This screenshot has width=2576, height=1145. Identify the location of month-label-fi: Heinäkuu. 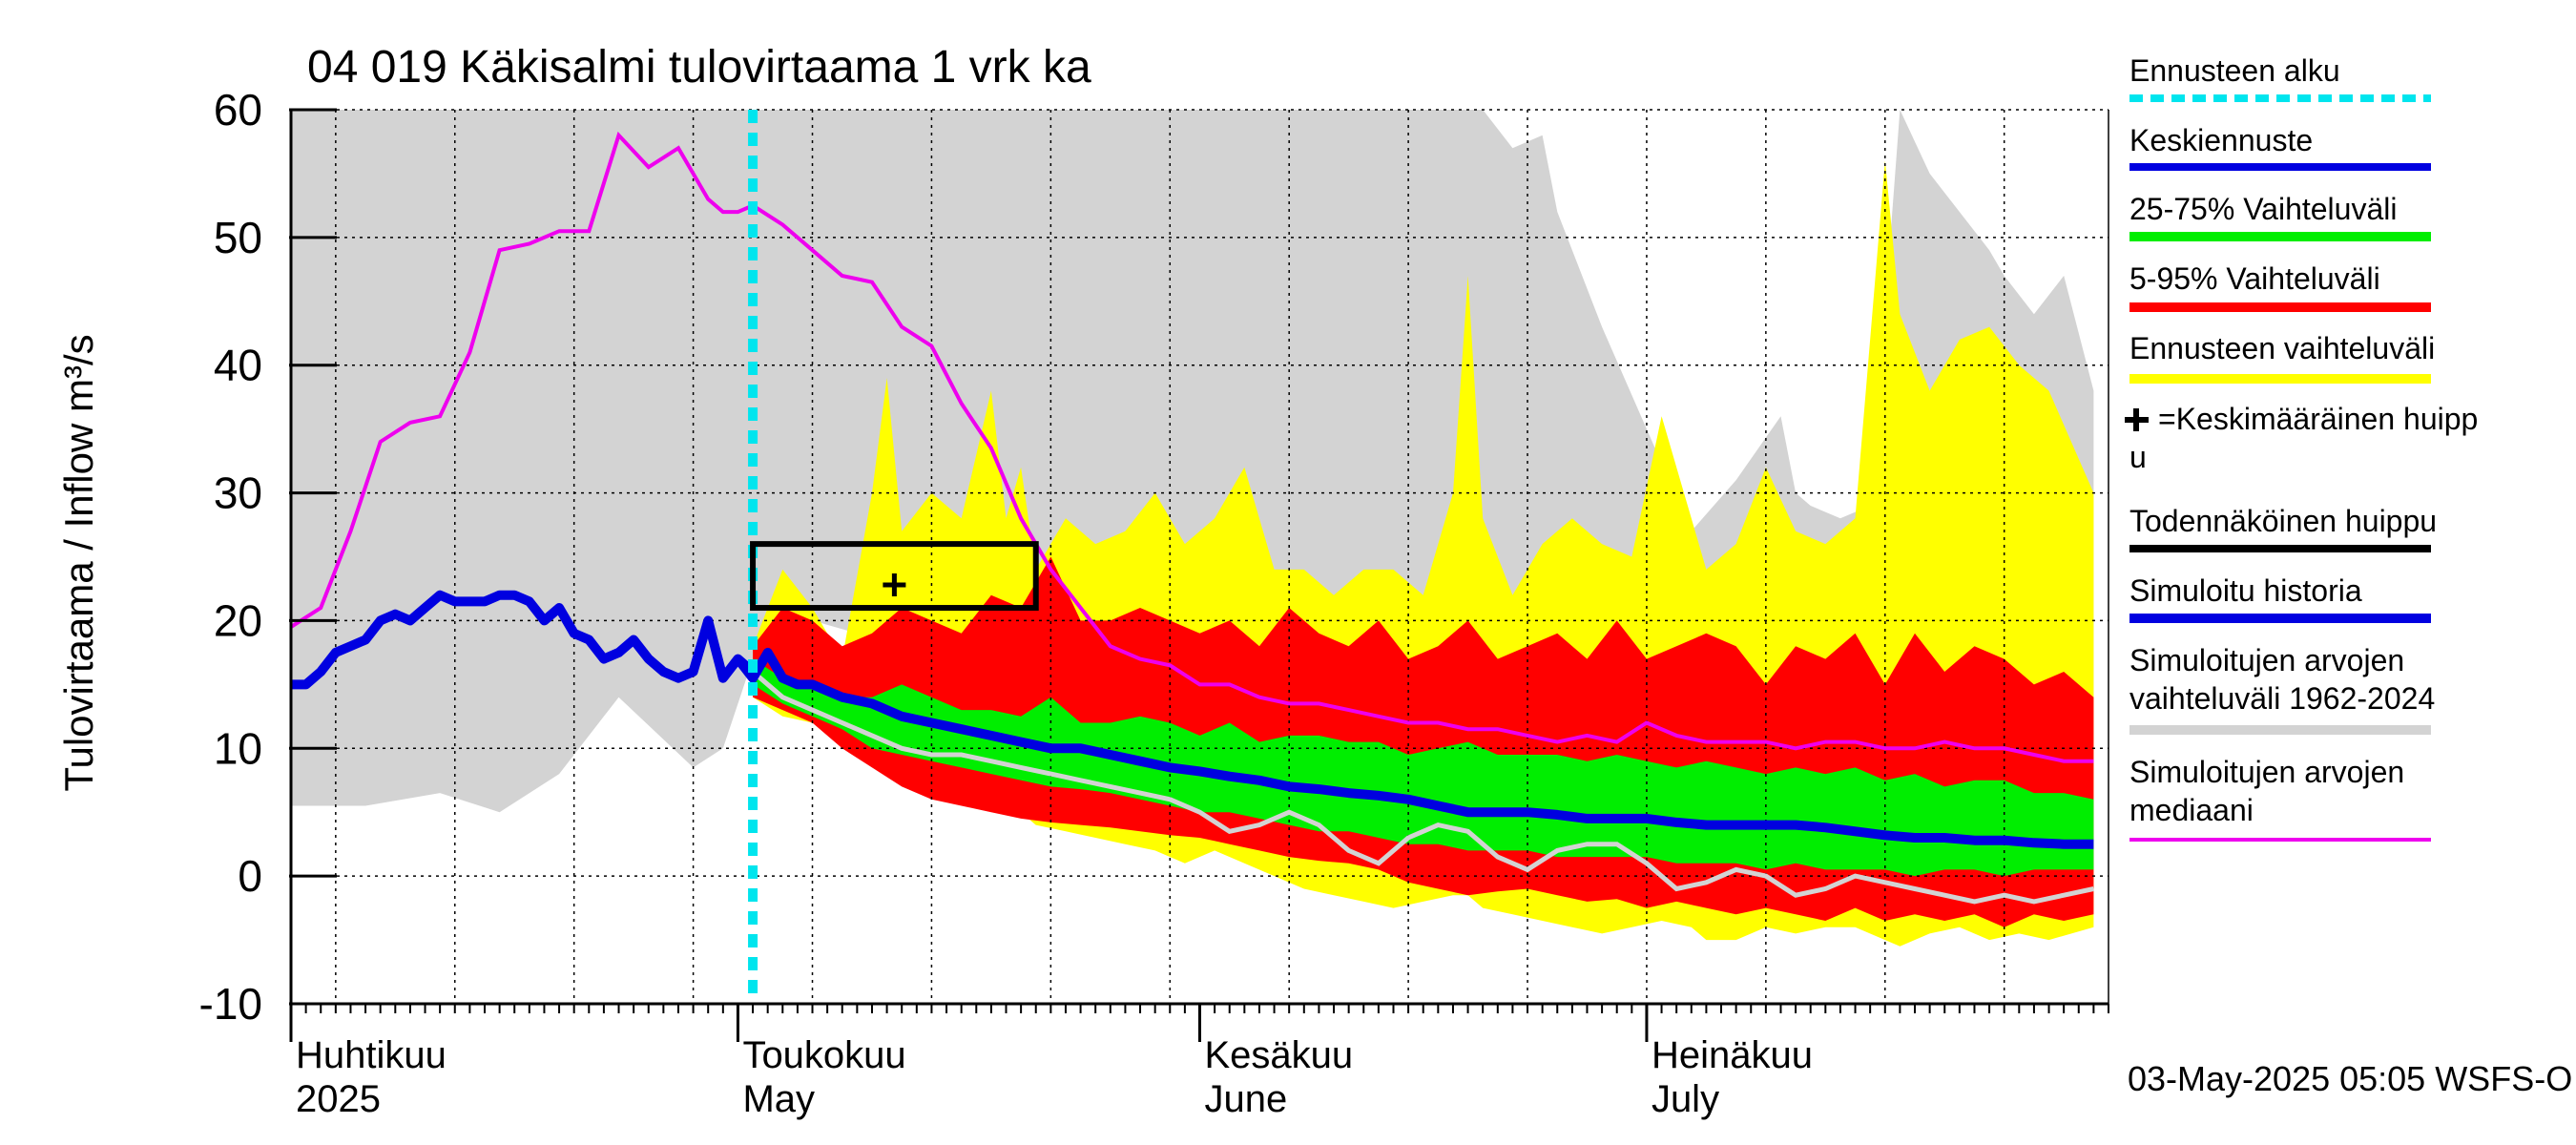
(1732, 1055).